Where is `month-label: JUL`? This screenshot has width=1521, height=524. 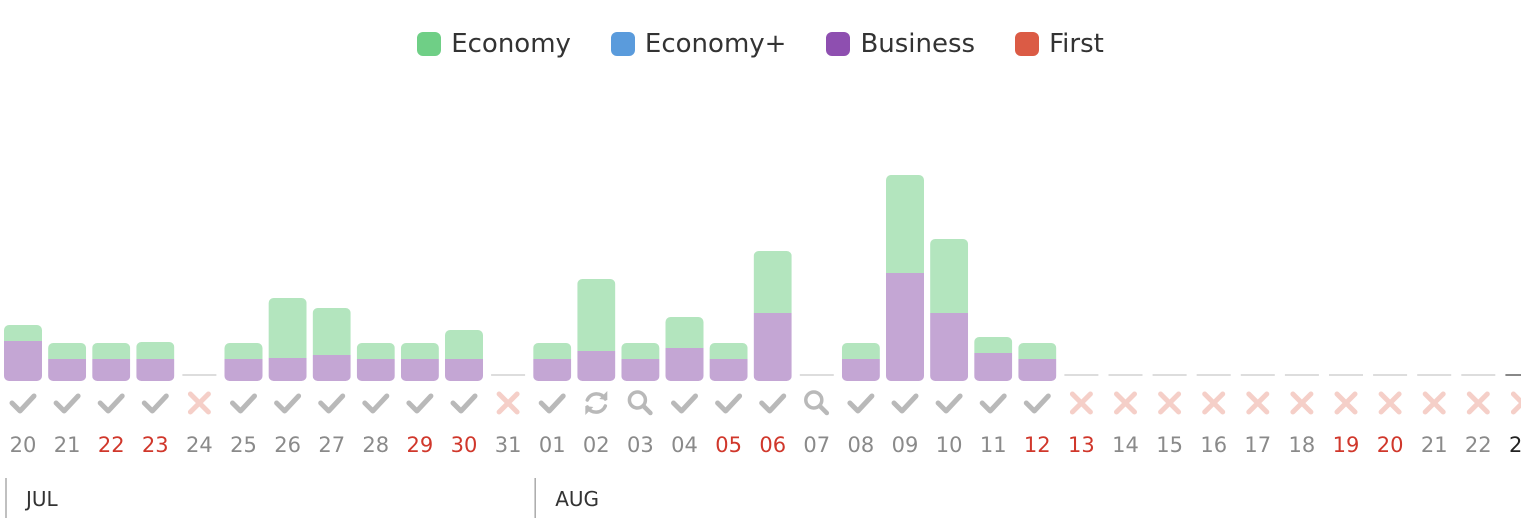
month-label: JUL is located at coordinates (41, 499).